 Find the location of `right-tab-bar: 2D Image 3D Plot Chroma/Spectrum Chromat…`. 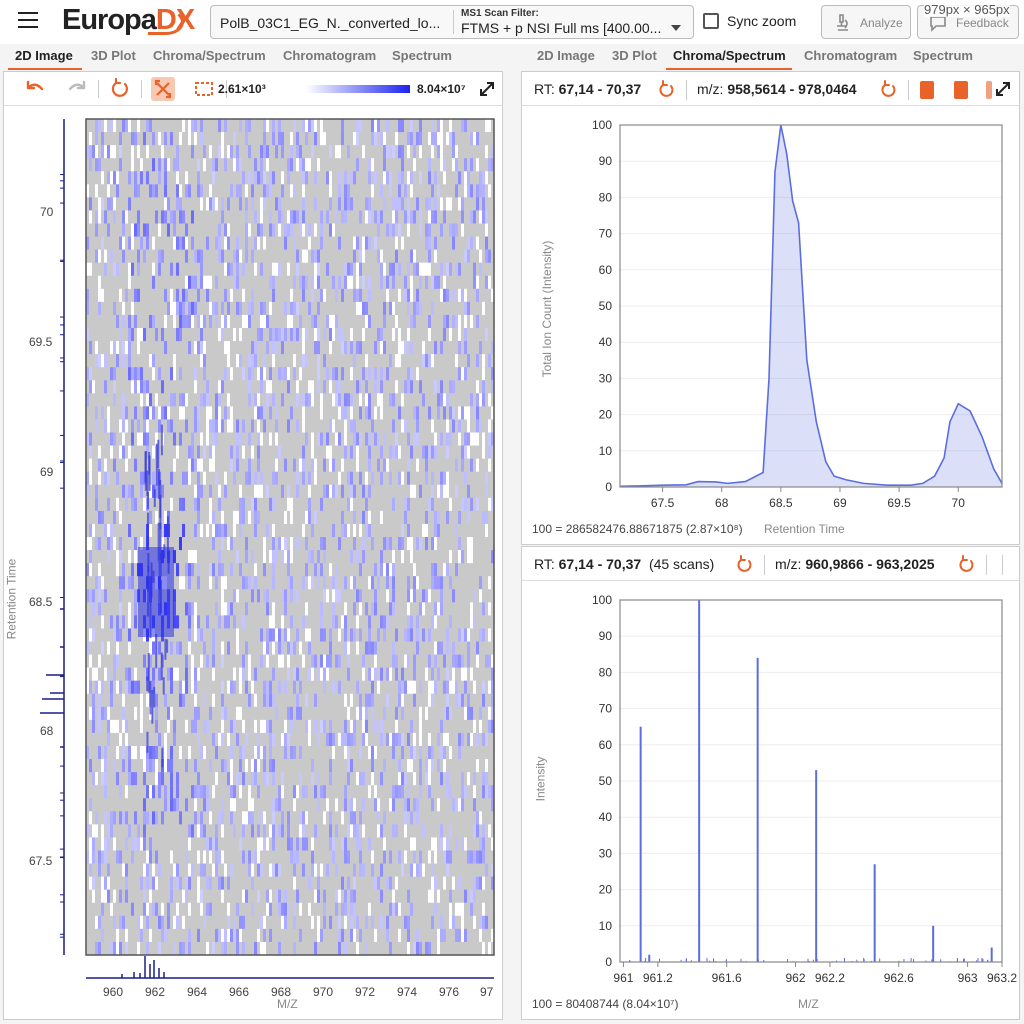

right-tab-bar: 2D Image 3D Plot Chroma/Spectrum Chromat… is located at coordinates (768, 57).